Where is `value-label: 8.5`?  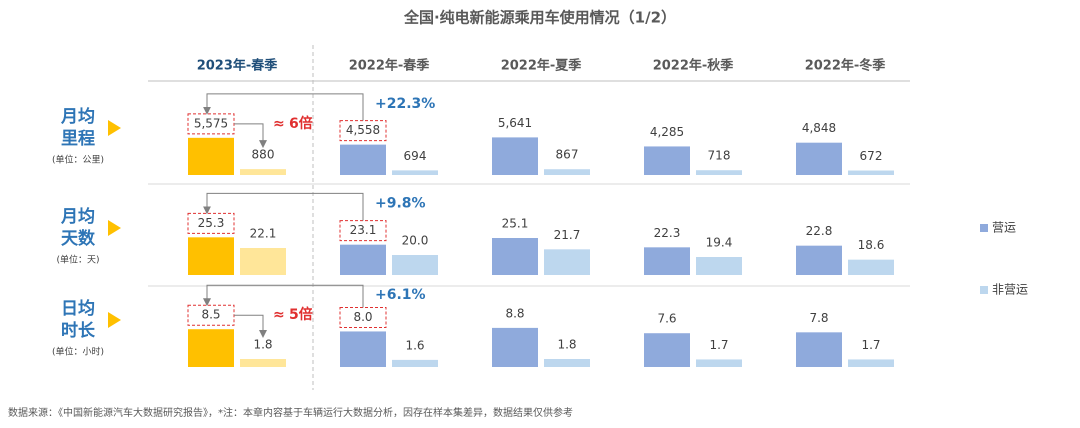 value-label: 8.5 is located at coordinates (210, 315).